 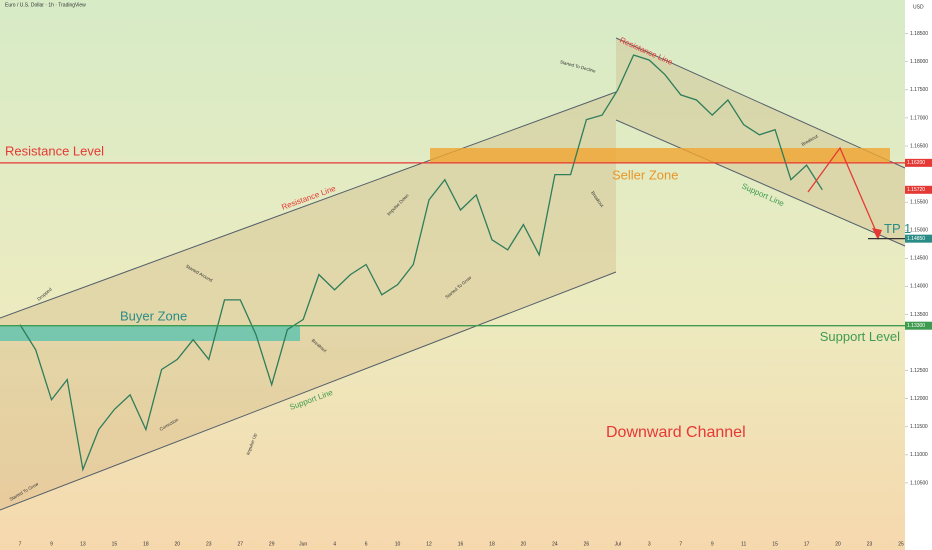 I want to click on level-tag-label: 1.16200, so click(x=916, y=163).